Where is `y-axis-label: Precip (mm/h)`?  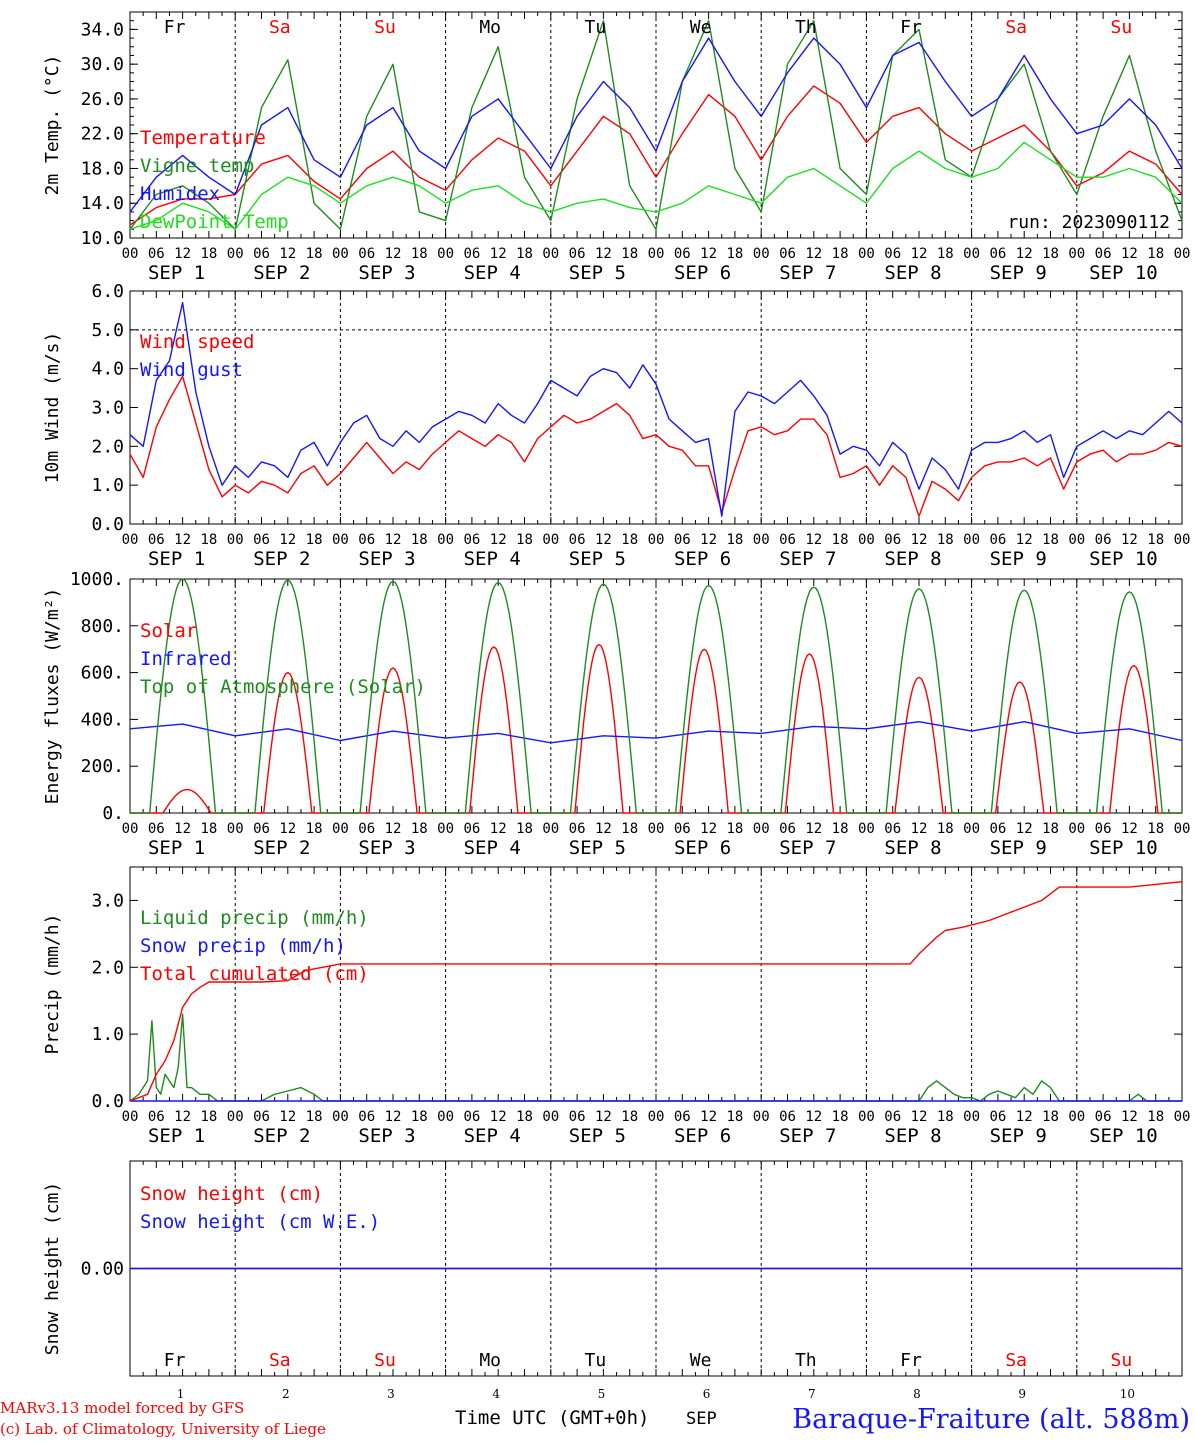
y-axis-label: Precip (mm/h) is located at coordinates (52, 984).